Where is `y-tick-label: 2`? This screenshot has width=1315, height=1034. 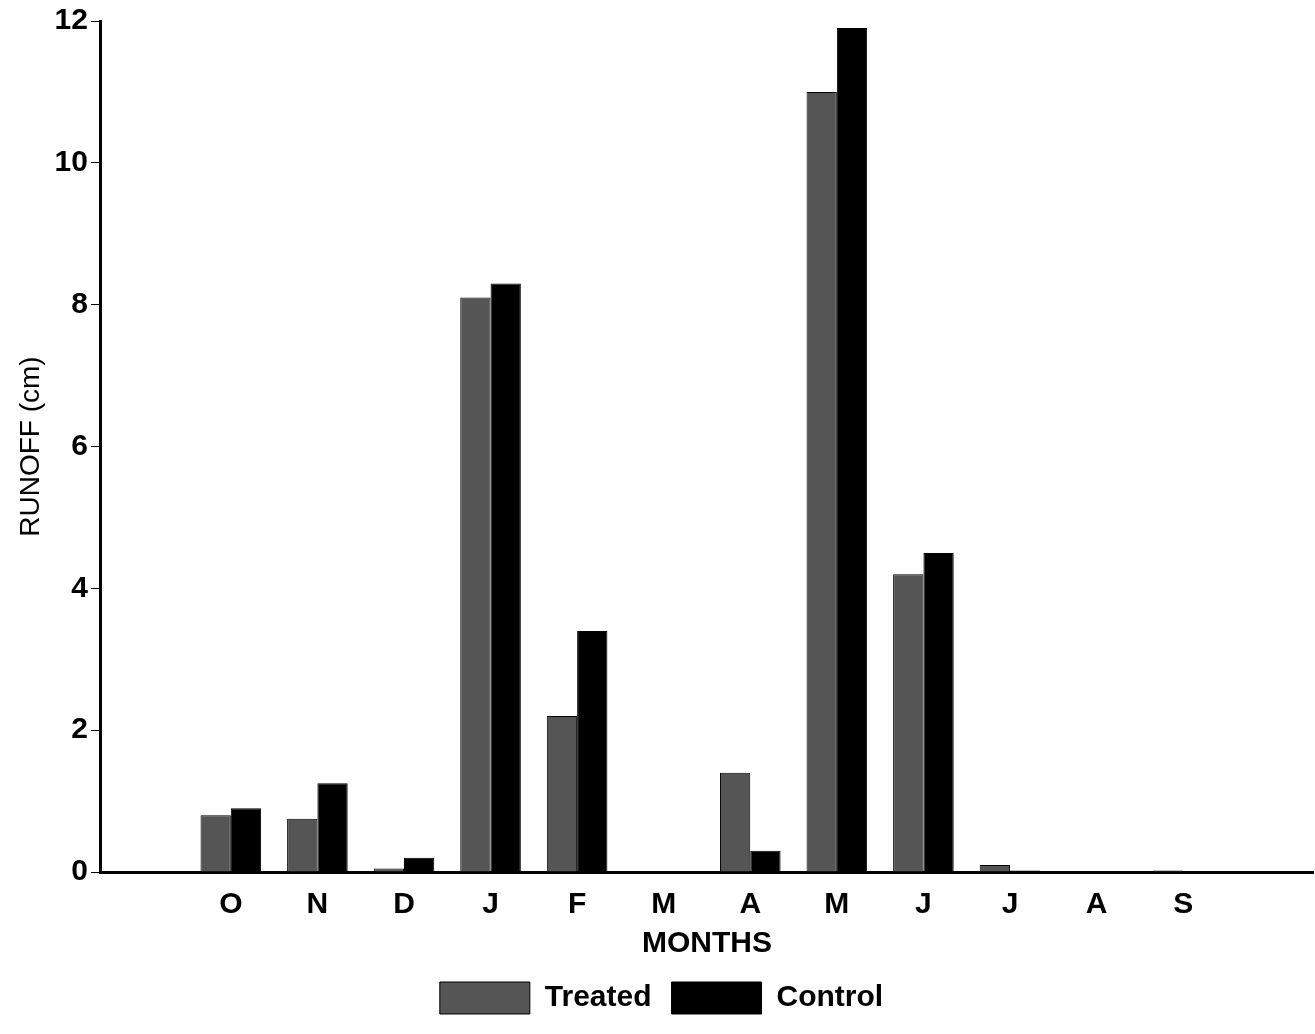
y-tick-label: 2 is located at coordinates (79, 728).